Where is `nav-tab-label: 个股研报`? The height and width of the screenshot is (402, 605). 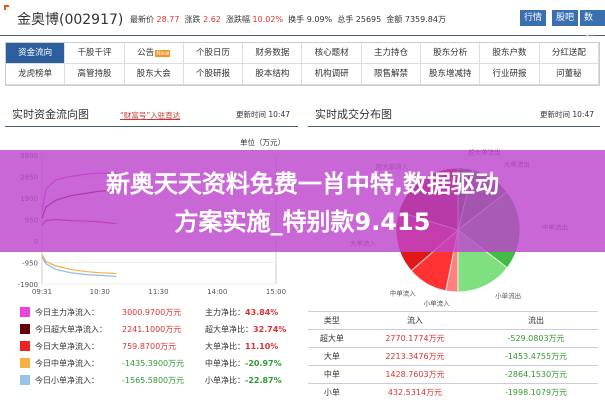
nav-tab-label: 个股研报 is located at coordinates (213, 74).